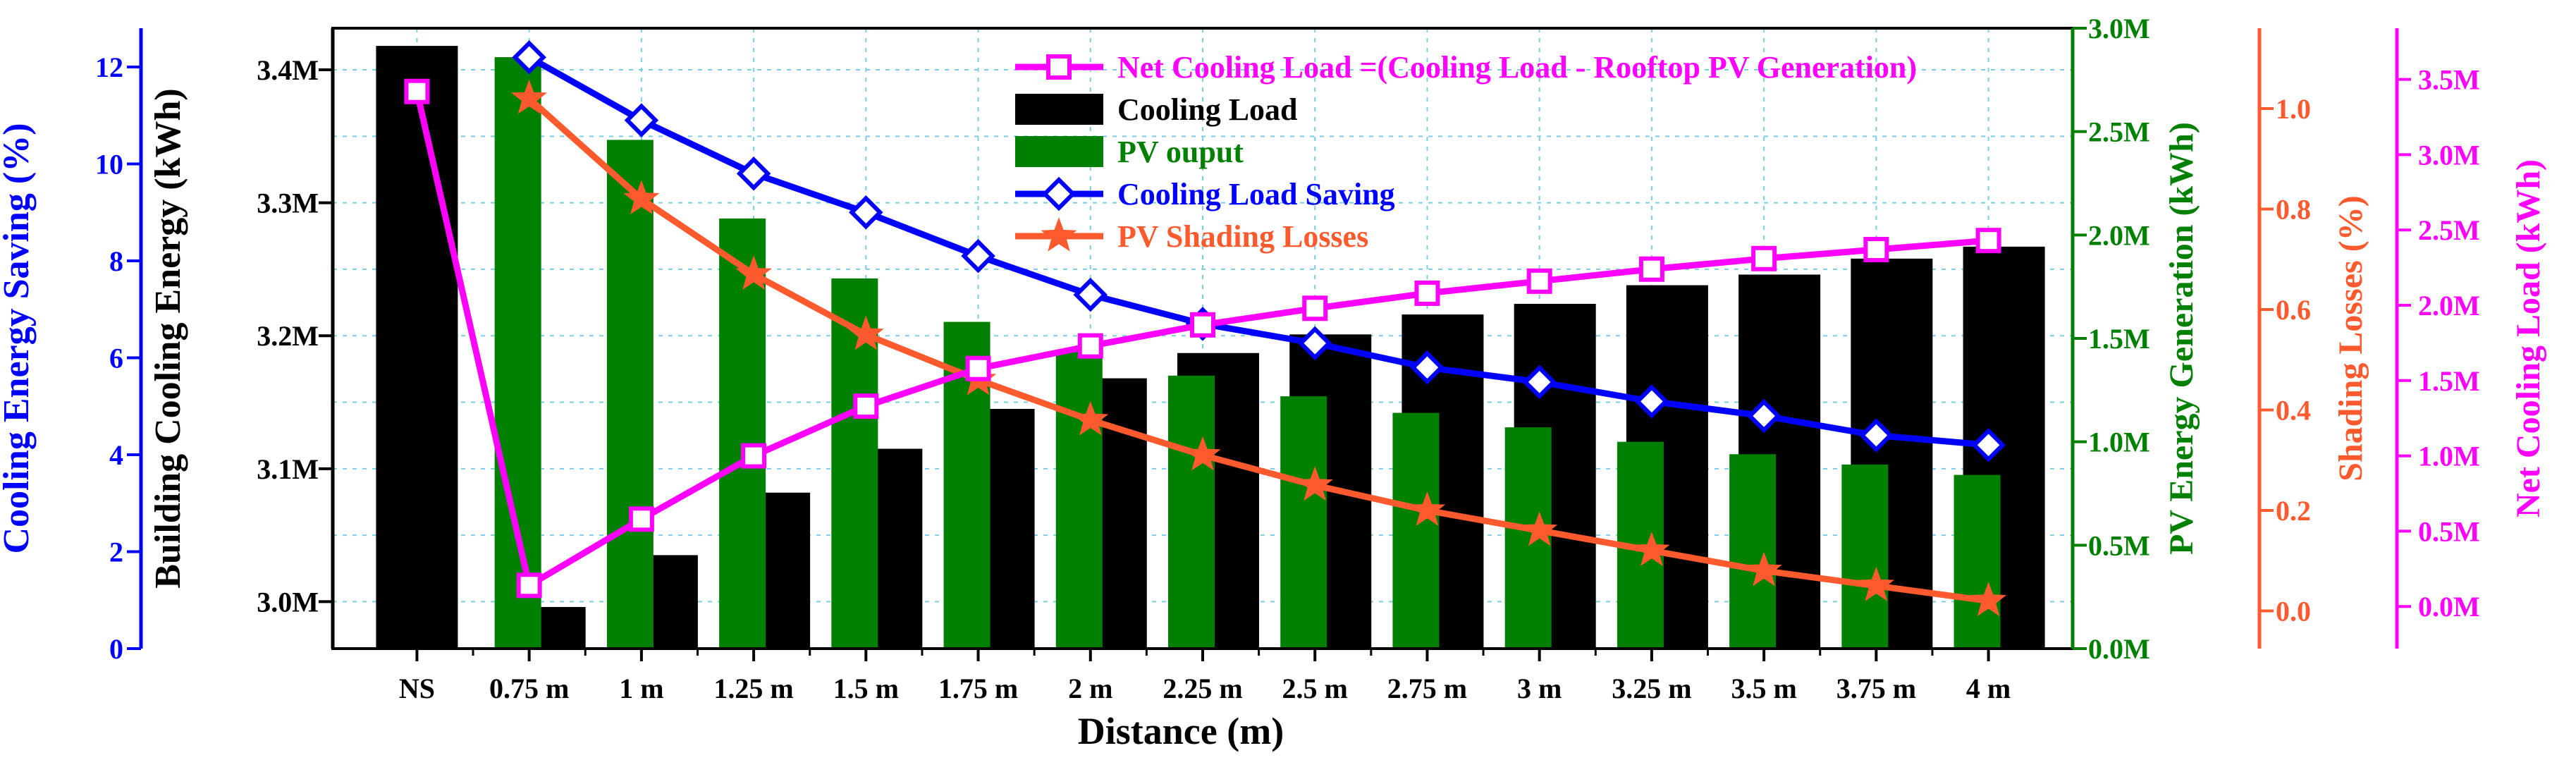  Describe the element at coordinates (2449, 381) in the screenshot. I see `net-tick-label: 1.5M` at that location.